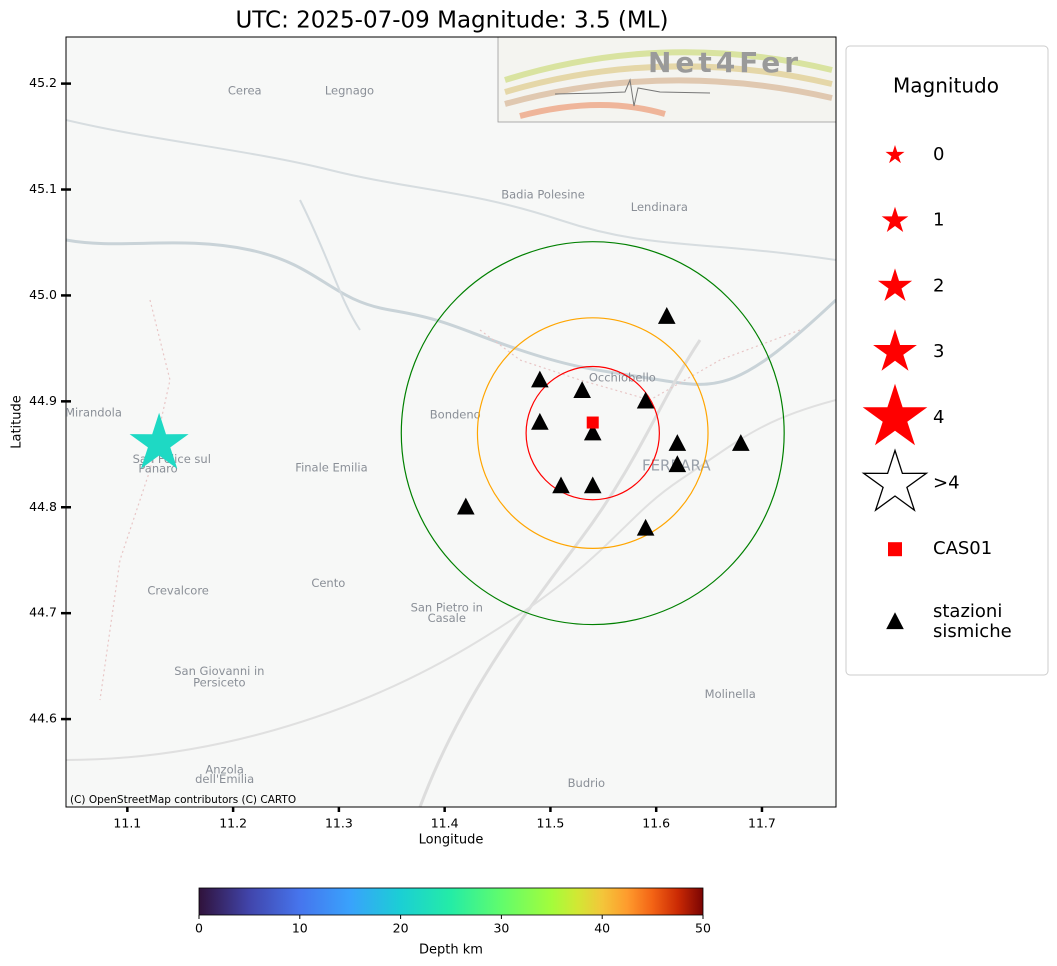  What do you see at coordinates (947, 360) in the screenshot?
I see `legend-box` at bounding box center [947, 360].